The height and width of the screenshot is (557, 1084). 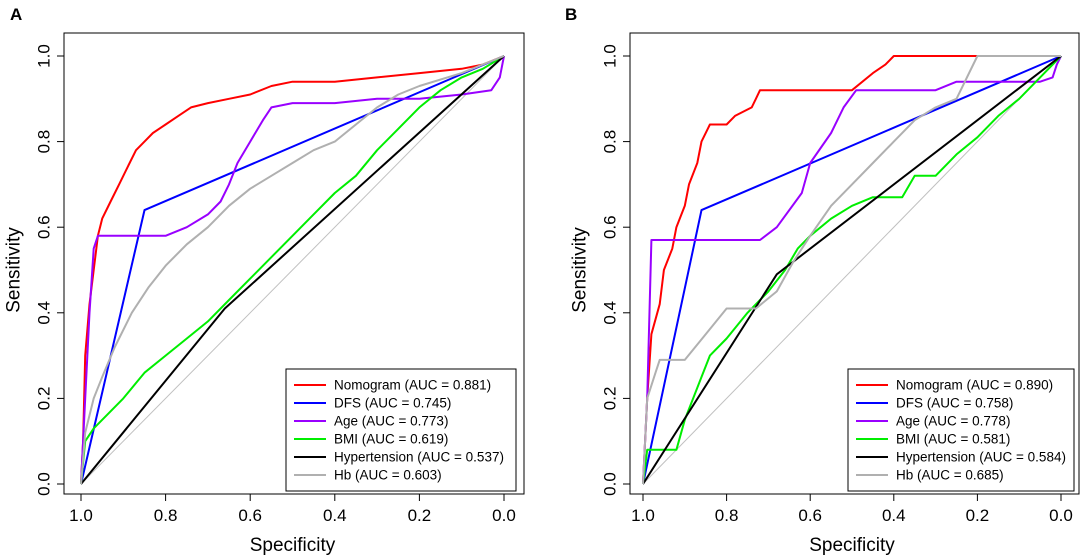 I want to click on legend-entry: Age (AUC = 0.773), so click(x=391, y=421).